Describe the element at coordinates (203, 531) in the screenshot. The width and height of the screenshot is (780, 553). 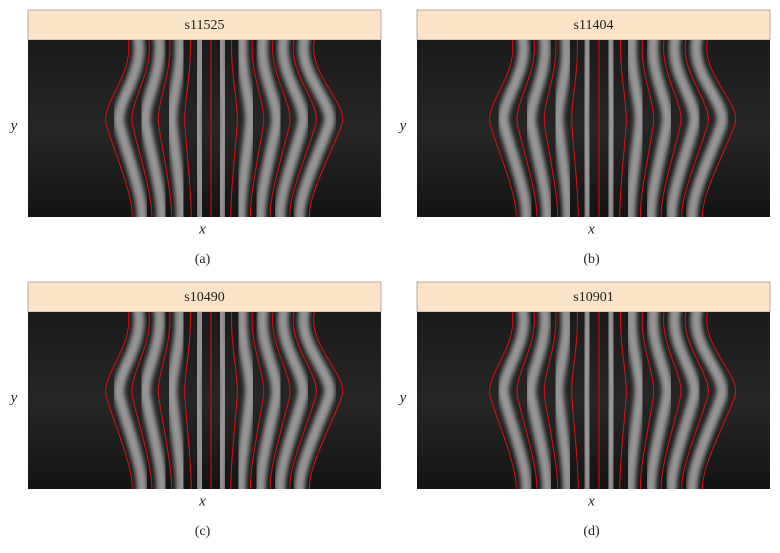
I see `panel-caption: (c)` at that location.